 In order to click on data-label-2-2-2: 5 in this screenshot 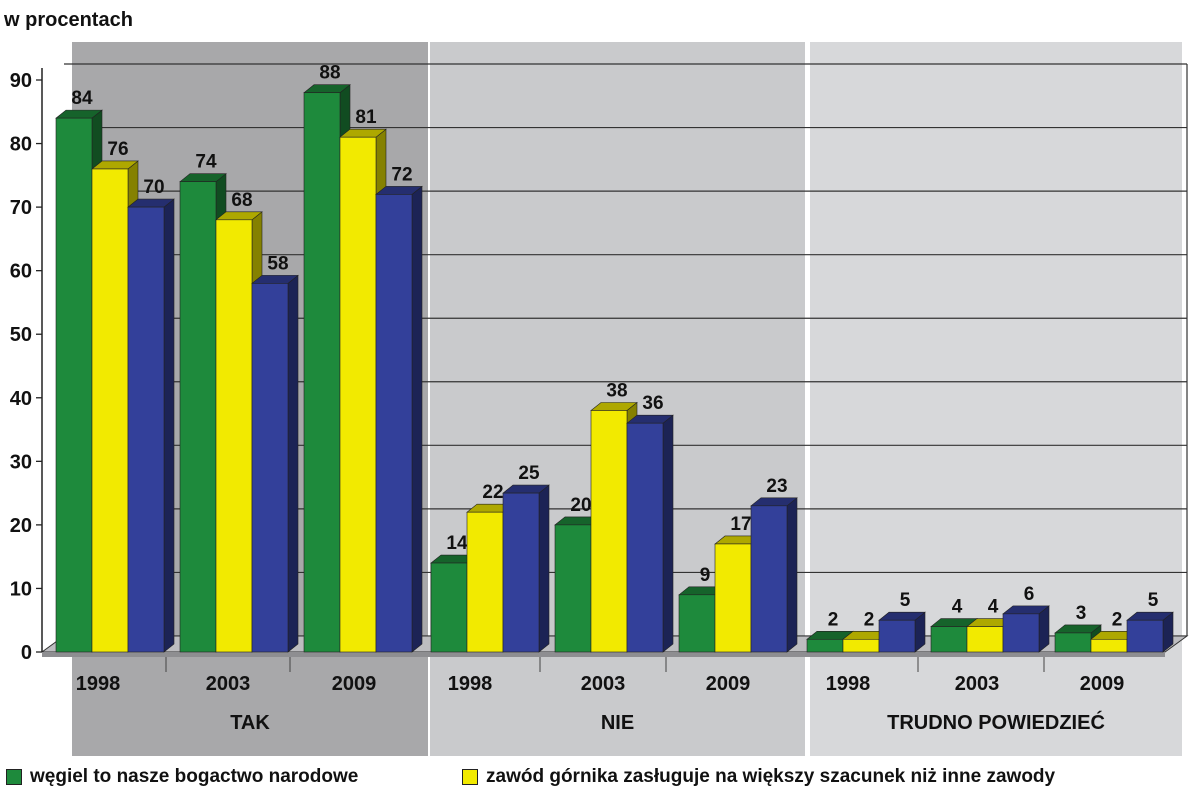, I will do `click(1153, 600)`.